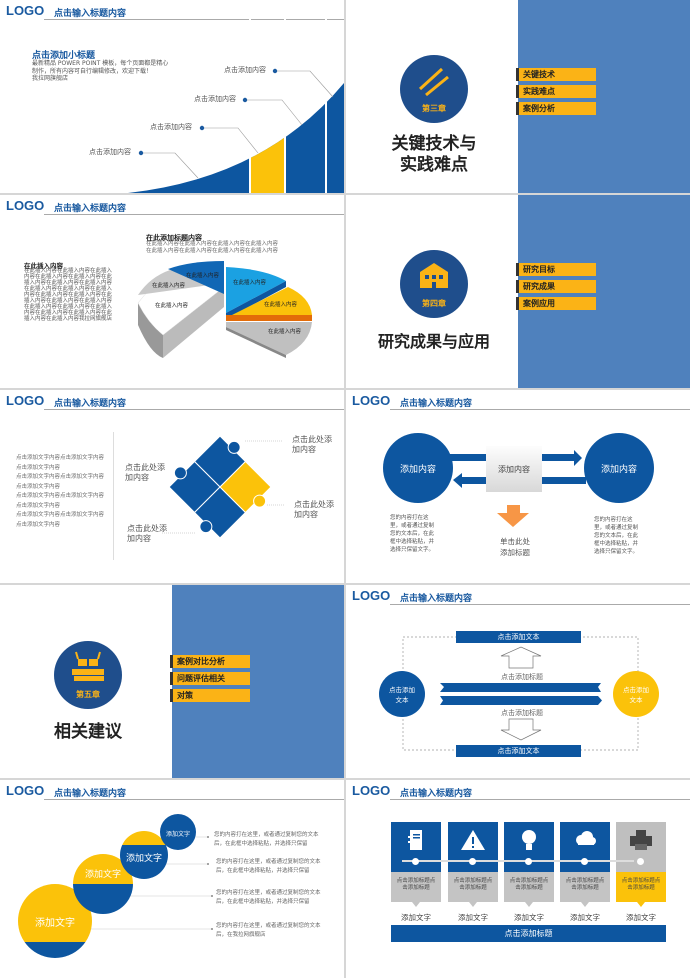  I want to click on title-line: 关键技术与, so click(434, 144).